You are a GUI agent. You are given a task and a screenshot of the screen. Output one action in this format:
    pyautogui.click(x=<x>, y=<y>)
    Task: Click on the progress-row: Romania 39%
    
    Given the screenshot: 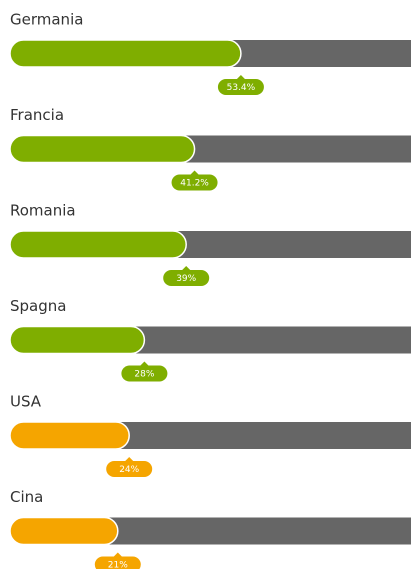 What is the action you would take?
    pyautogui.click(x=210, y=244)
    